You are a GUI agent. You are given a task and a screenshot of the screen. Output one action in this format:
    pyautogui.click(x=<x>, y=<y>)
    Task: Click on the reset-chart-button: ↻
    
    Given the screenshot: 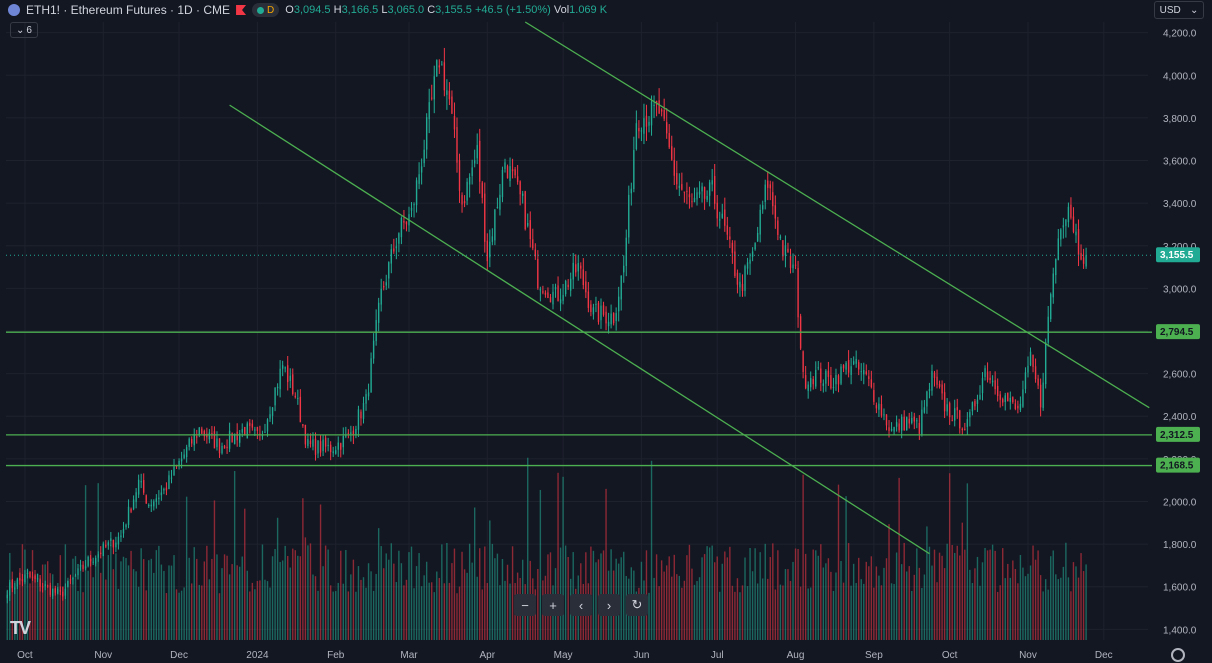 What is the action you would take?
    pyautogui.click(x=637, y=605)
    